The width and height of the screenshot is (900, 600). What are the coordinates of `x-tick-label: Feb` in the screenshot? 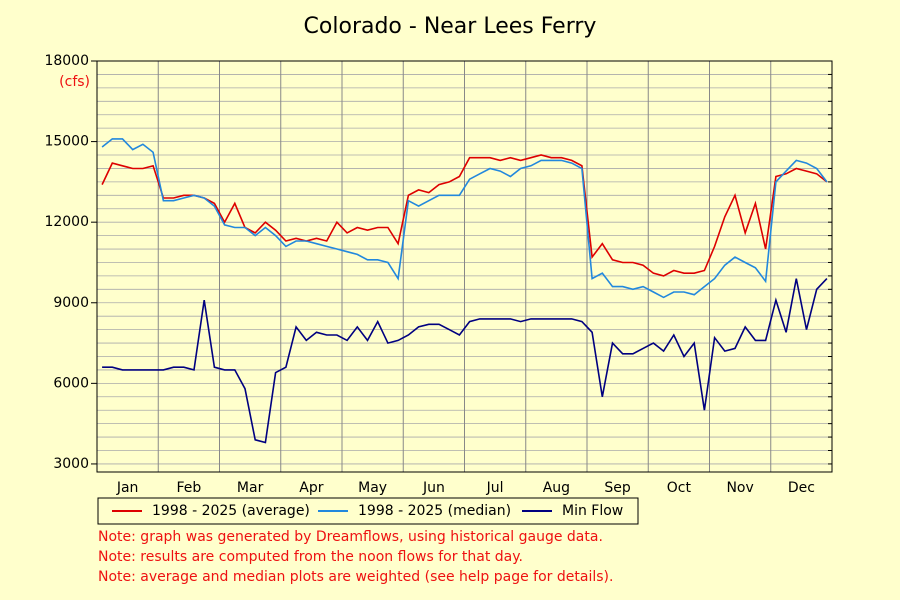 It's located at (188, 488).